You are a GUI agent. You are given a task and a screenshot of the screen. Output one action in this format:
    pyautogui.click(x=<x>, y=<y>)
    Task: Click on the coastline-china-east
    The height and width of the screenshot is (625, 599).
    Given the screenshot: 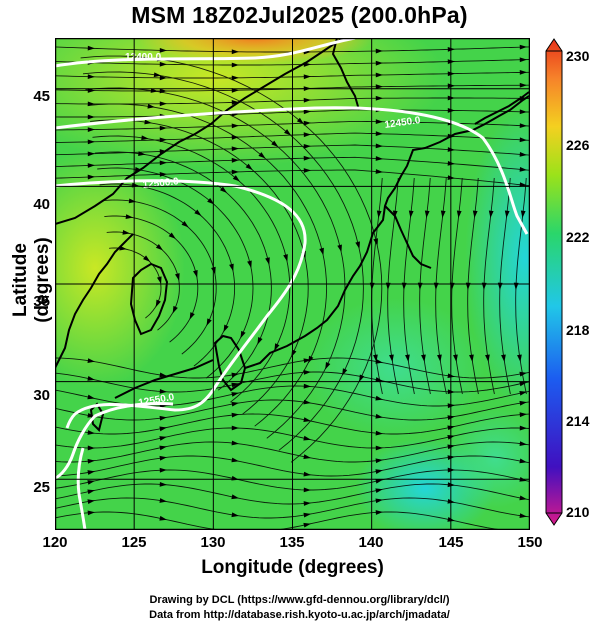 What is the action you would take?
    pyautogui.click(x=94, y=301)
    